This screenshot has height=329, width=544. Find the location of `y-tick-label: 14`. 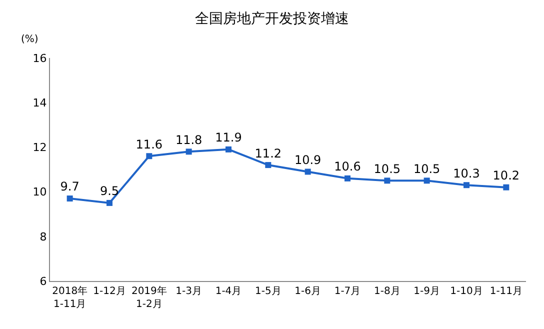

y-tick-label: 14 is located at coordinates (39, 103).